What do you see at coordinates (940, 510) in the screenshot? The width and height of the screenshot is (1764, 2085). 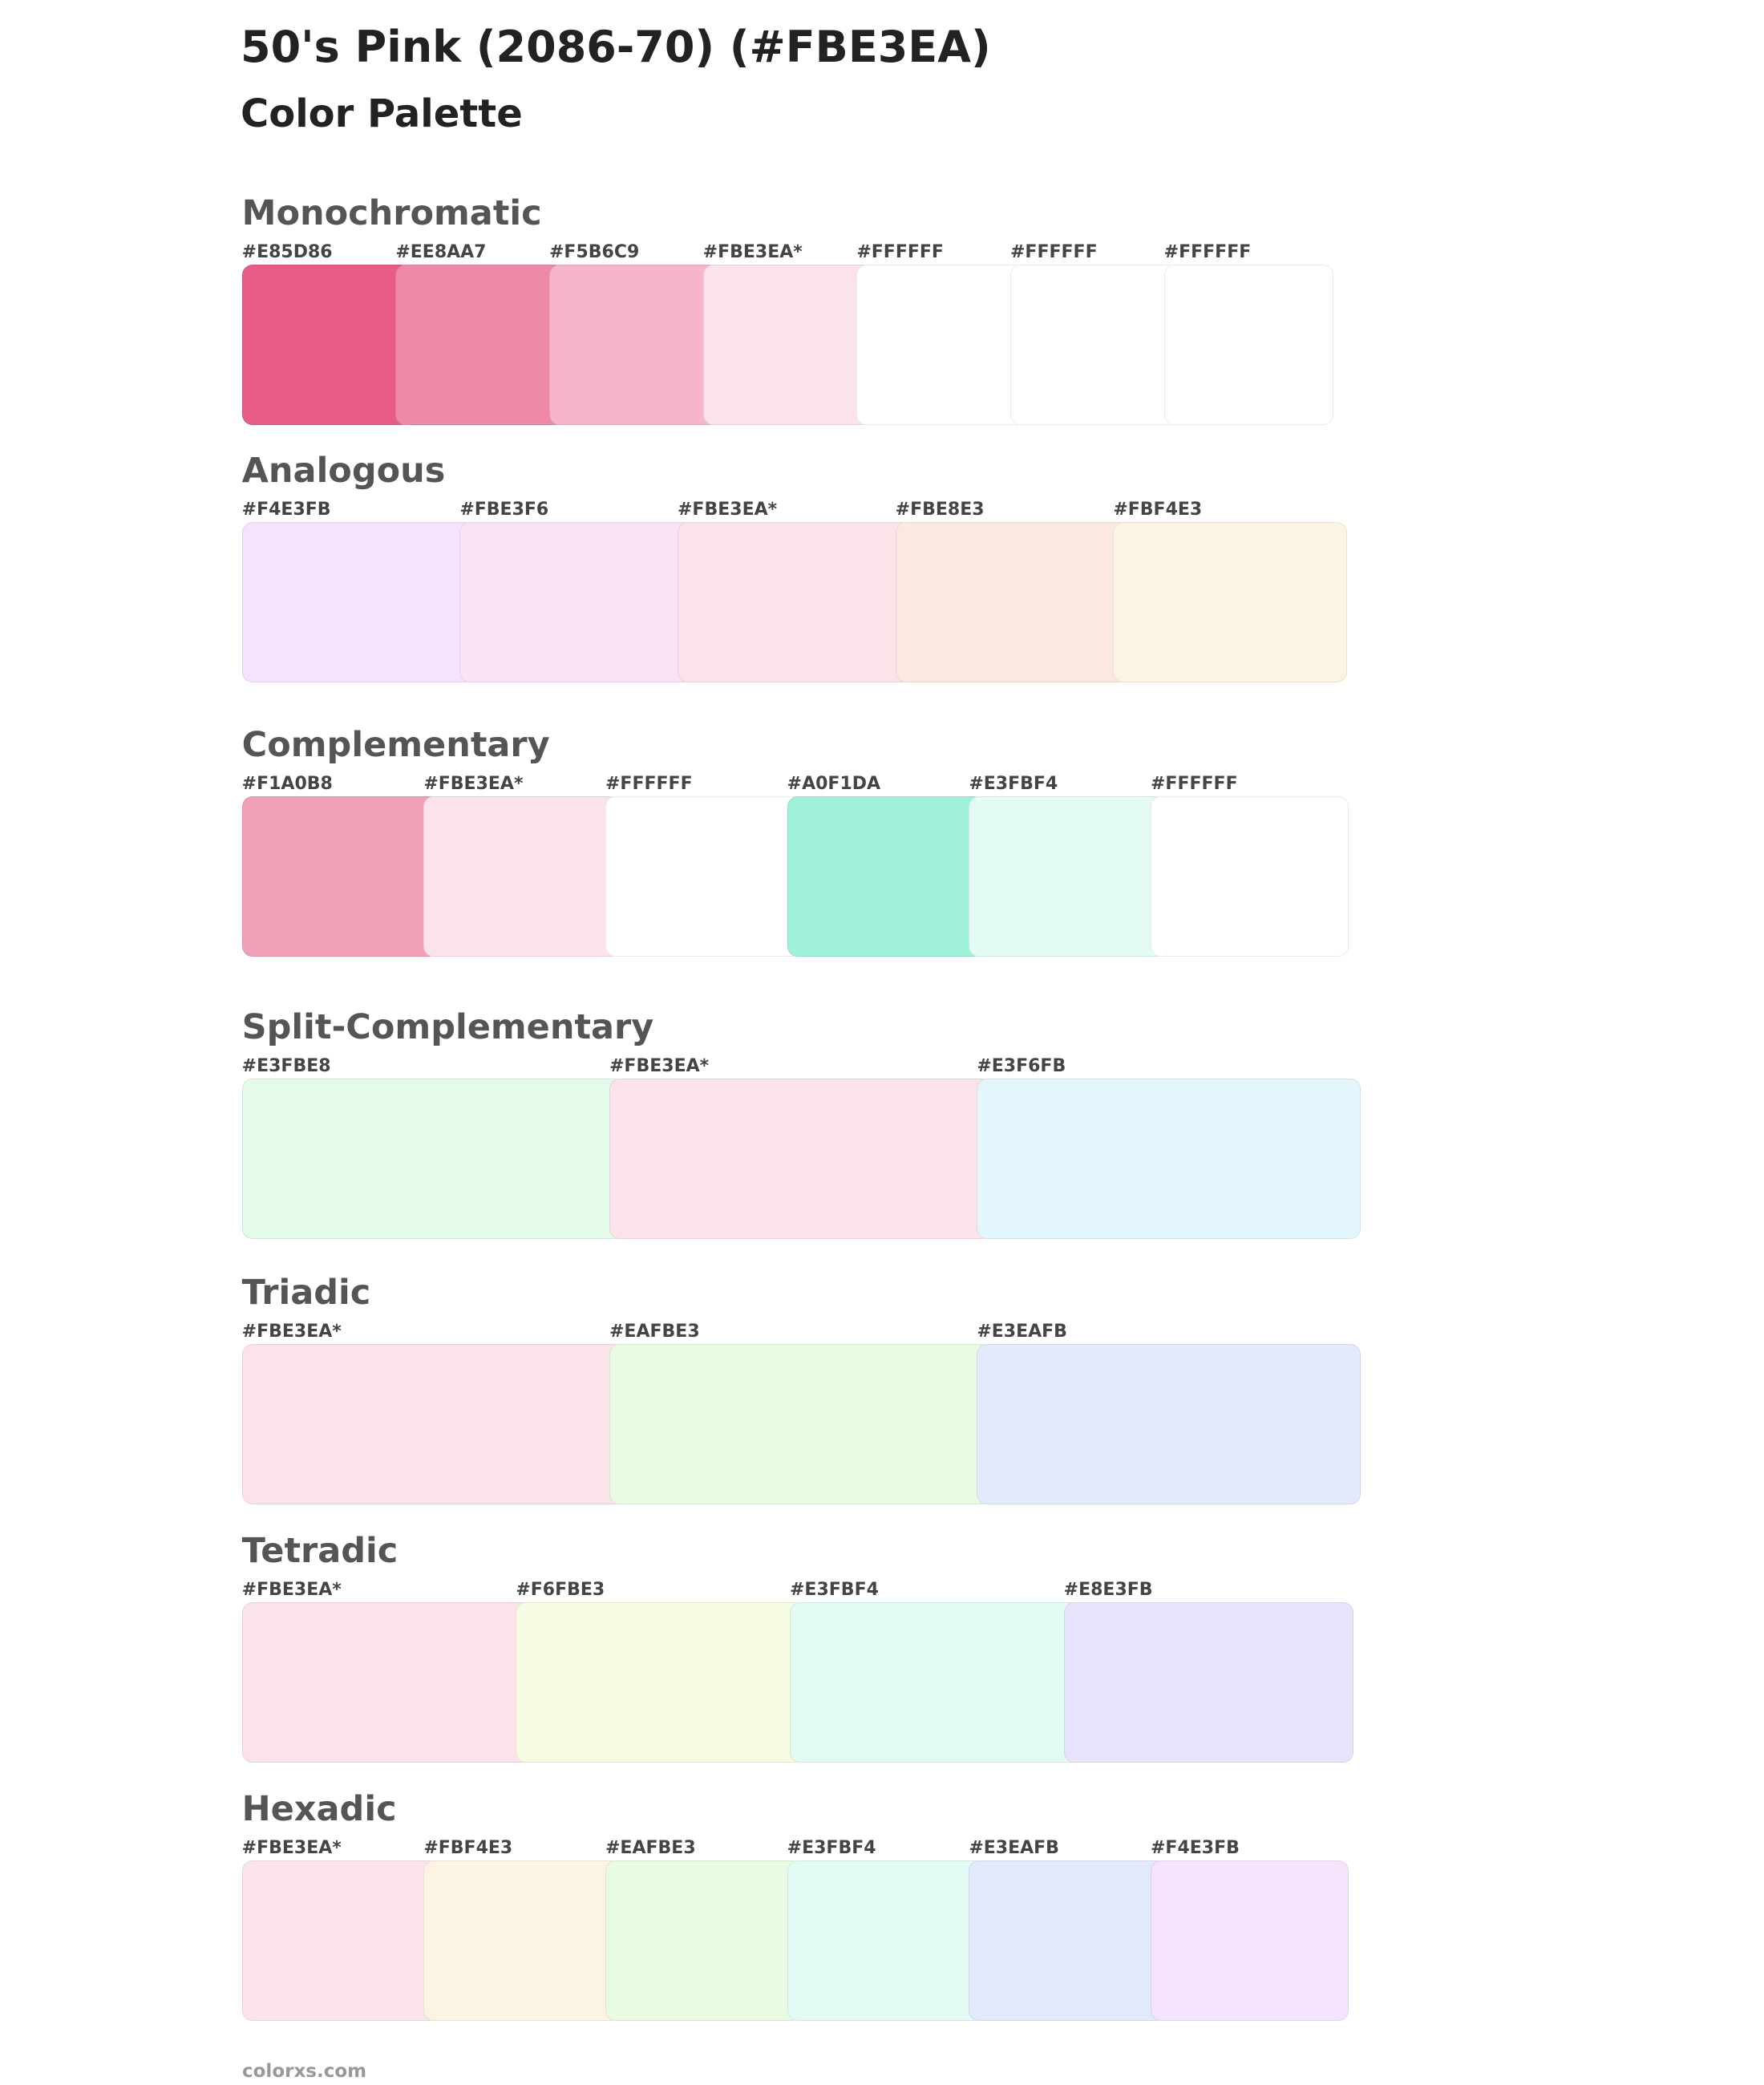 I see `swatch-label: #FBE8E3` at bounding box center [940, 510].